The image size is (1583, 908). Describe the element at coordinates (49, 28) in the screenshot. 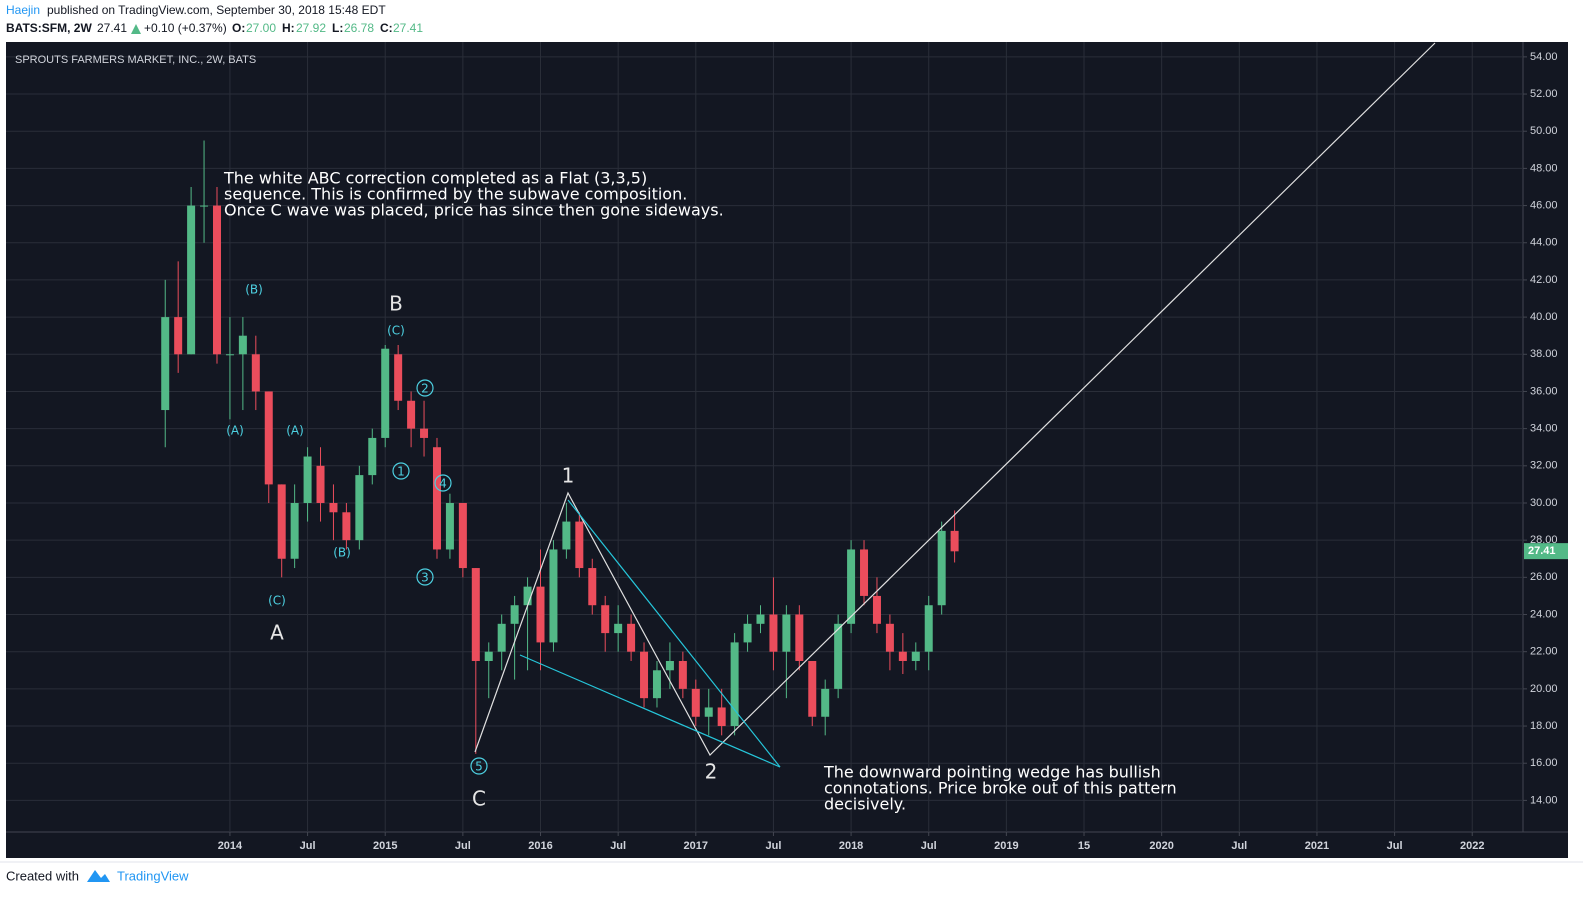

I see `symbol: BATS:SFM, 2W` at that location.